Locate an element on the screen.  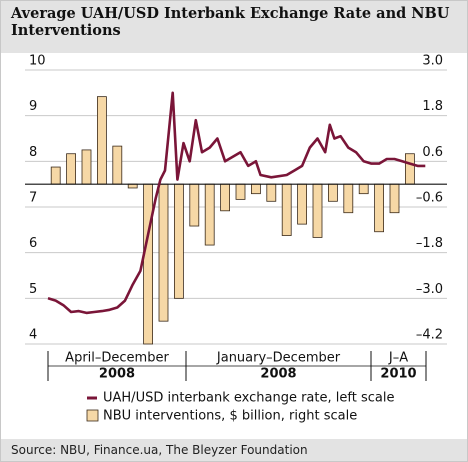
y-tick-label: 9 is located at coordinates (33, 106).